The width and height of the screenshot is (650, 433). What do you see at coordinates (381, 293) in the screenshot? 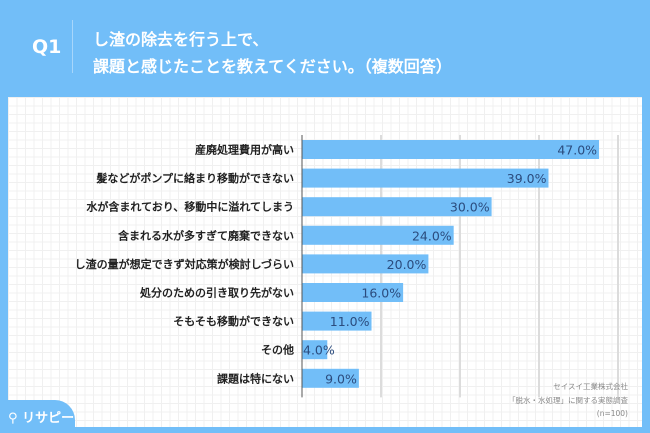
I see `data-label: 16.0%` at bounding box center [381, 293].